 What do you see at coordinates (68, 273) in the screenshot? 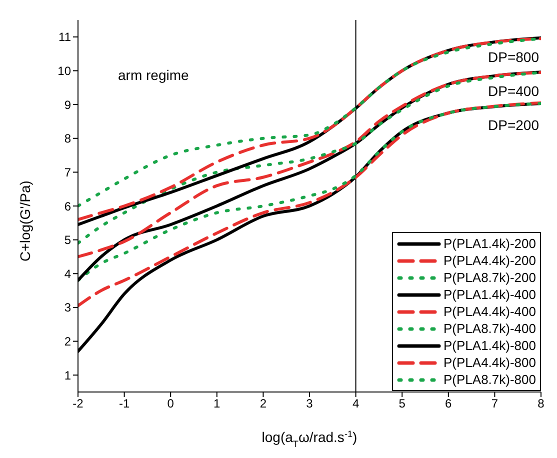
I see `y-tick-label: 4` at bounding box center [68, 273].